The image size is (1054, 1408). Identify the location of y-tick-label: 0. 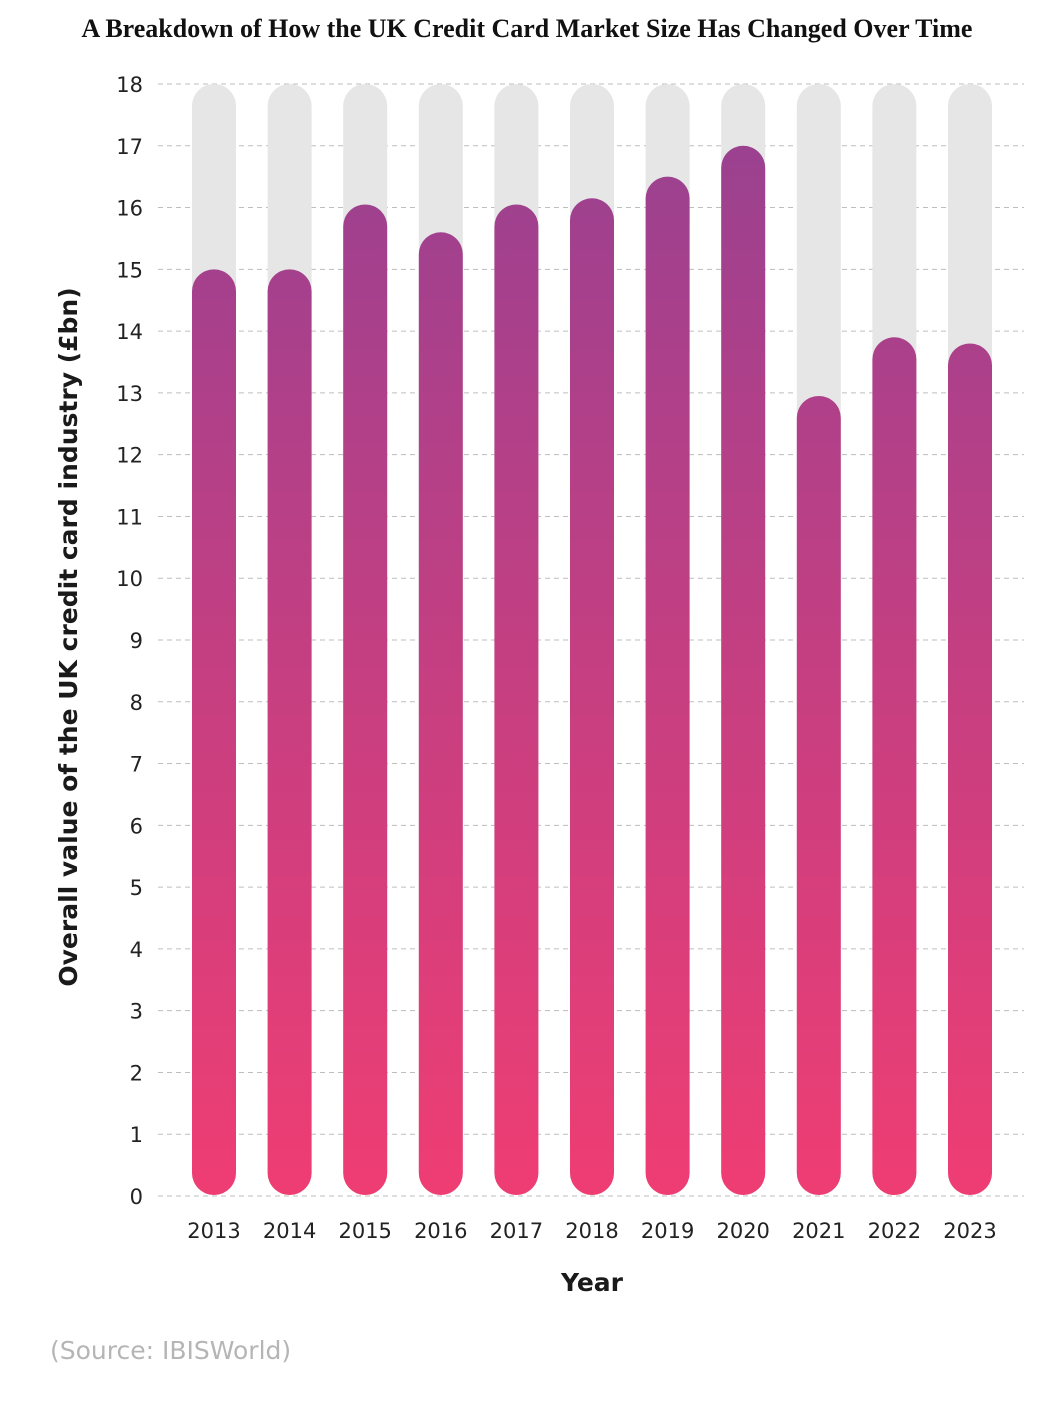
(136, 1197).